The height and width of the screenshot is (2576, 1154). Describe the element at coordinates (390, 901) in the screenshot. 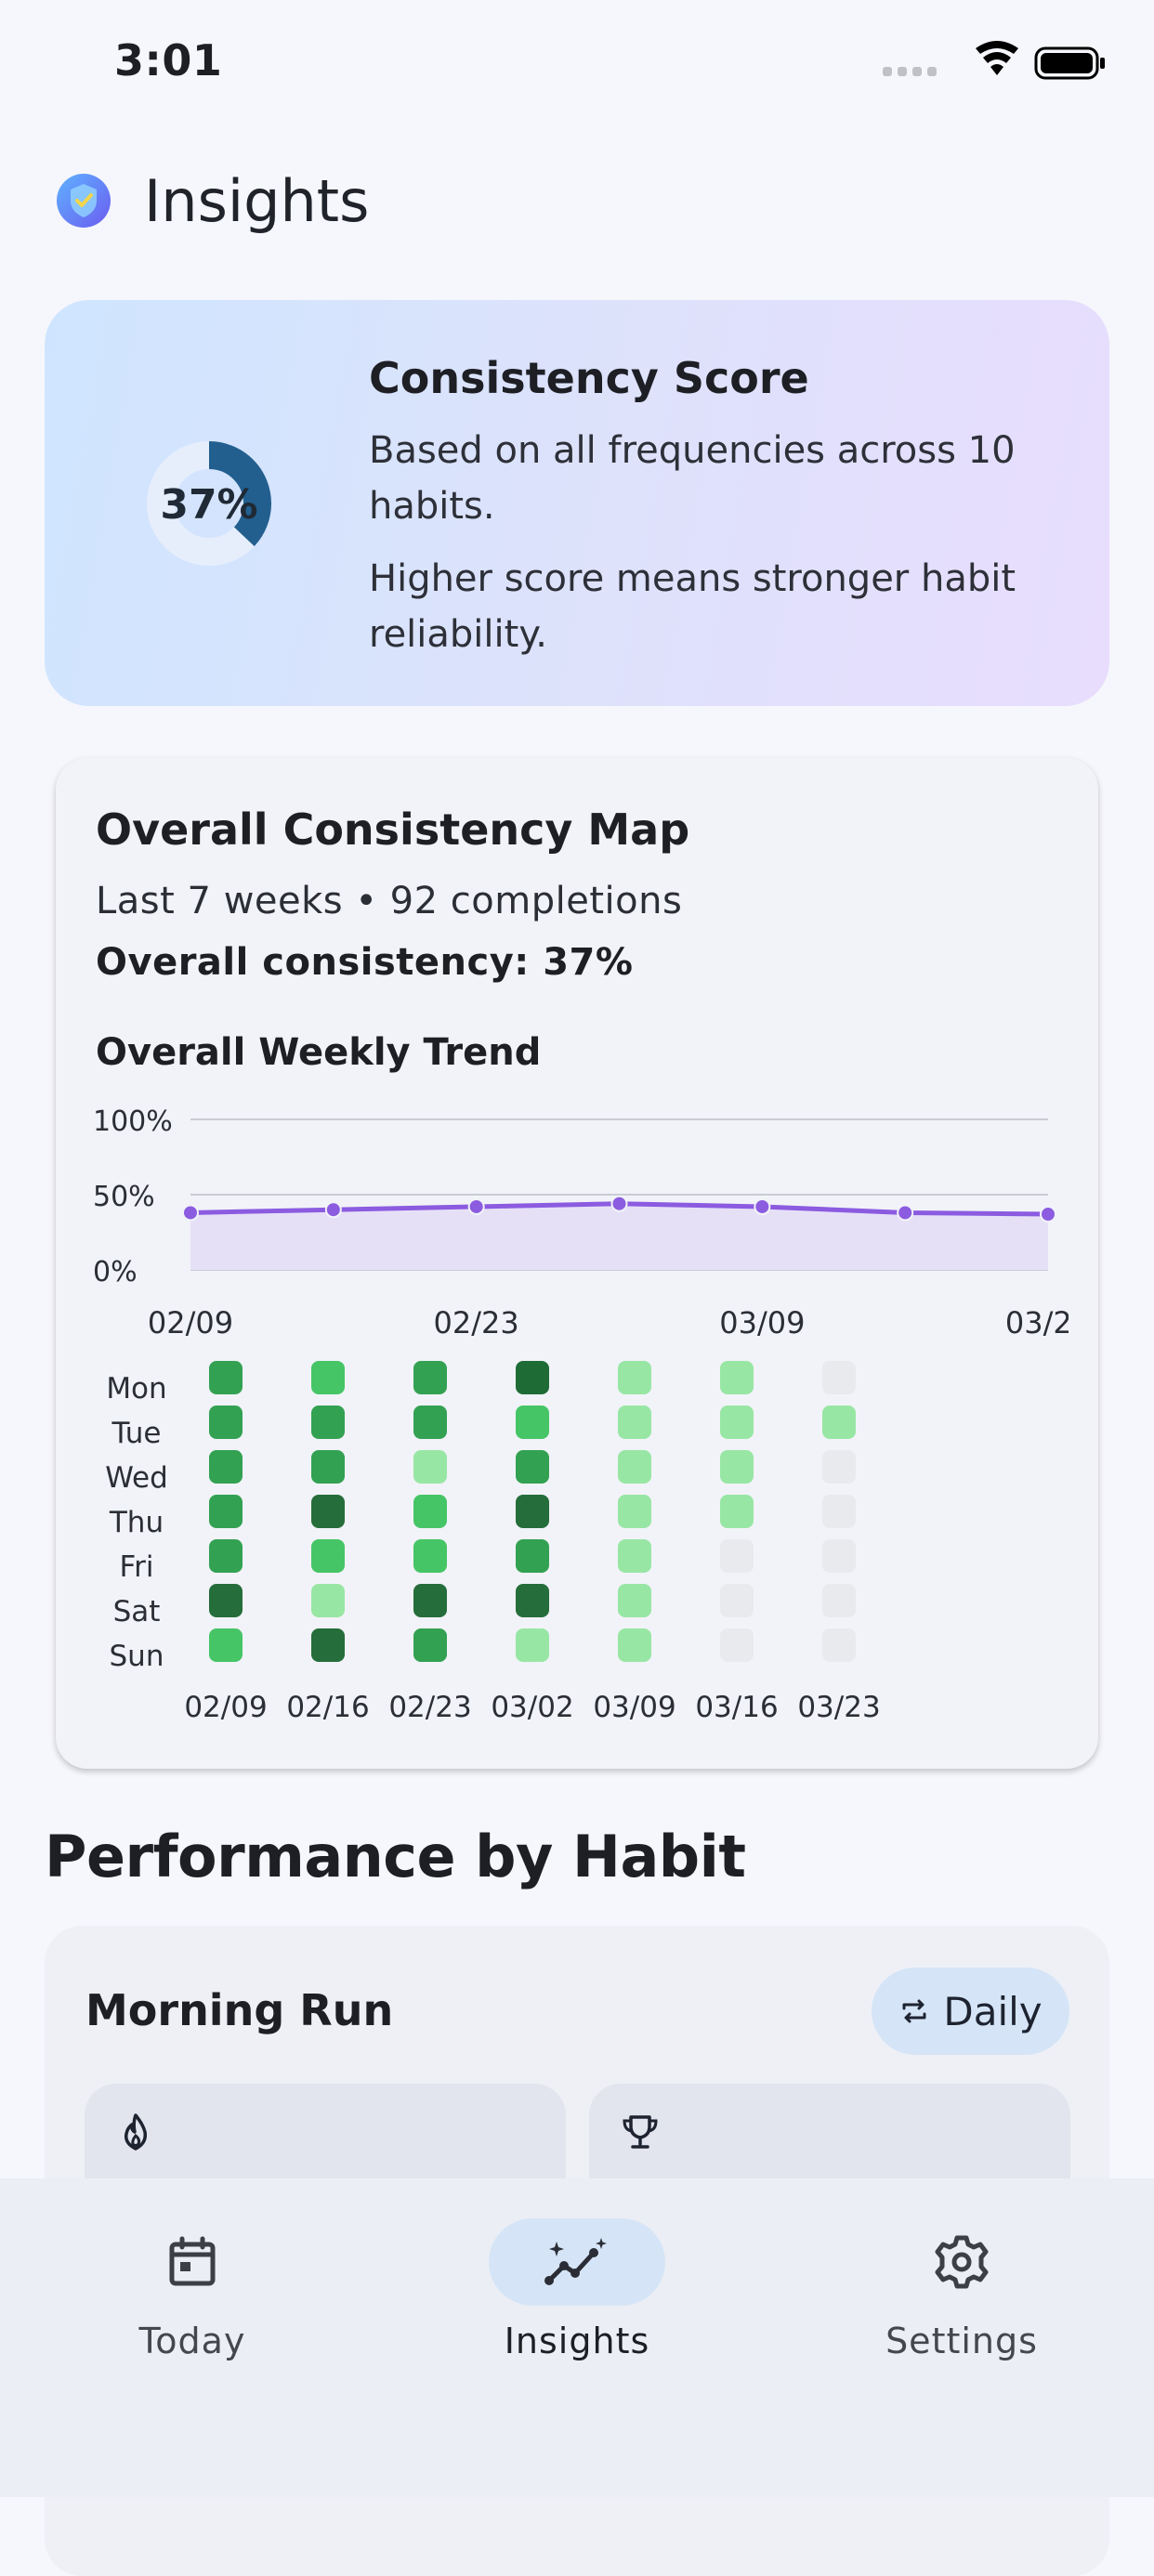

I see `consistency-map-subtitle: Last 7 weeks • 92 completions` at that location.